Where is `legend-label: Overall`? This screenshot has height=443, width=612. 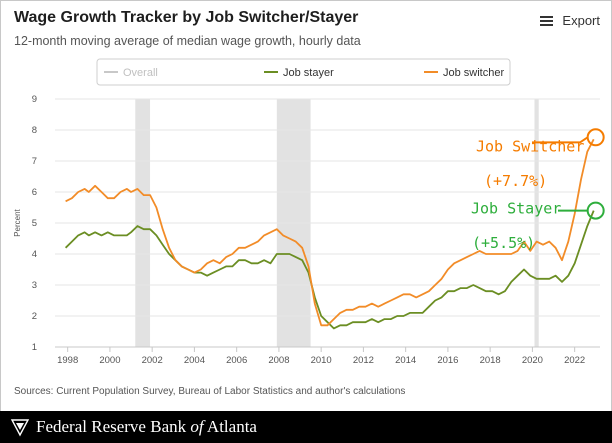 legend-label: Overall is located at coordinates (140, 73).